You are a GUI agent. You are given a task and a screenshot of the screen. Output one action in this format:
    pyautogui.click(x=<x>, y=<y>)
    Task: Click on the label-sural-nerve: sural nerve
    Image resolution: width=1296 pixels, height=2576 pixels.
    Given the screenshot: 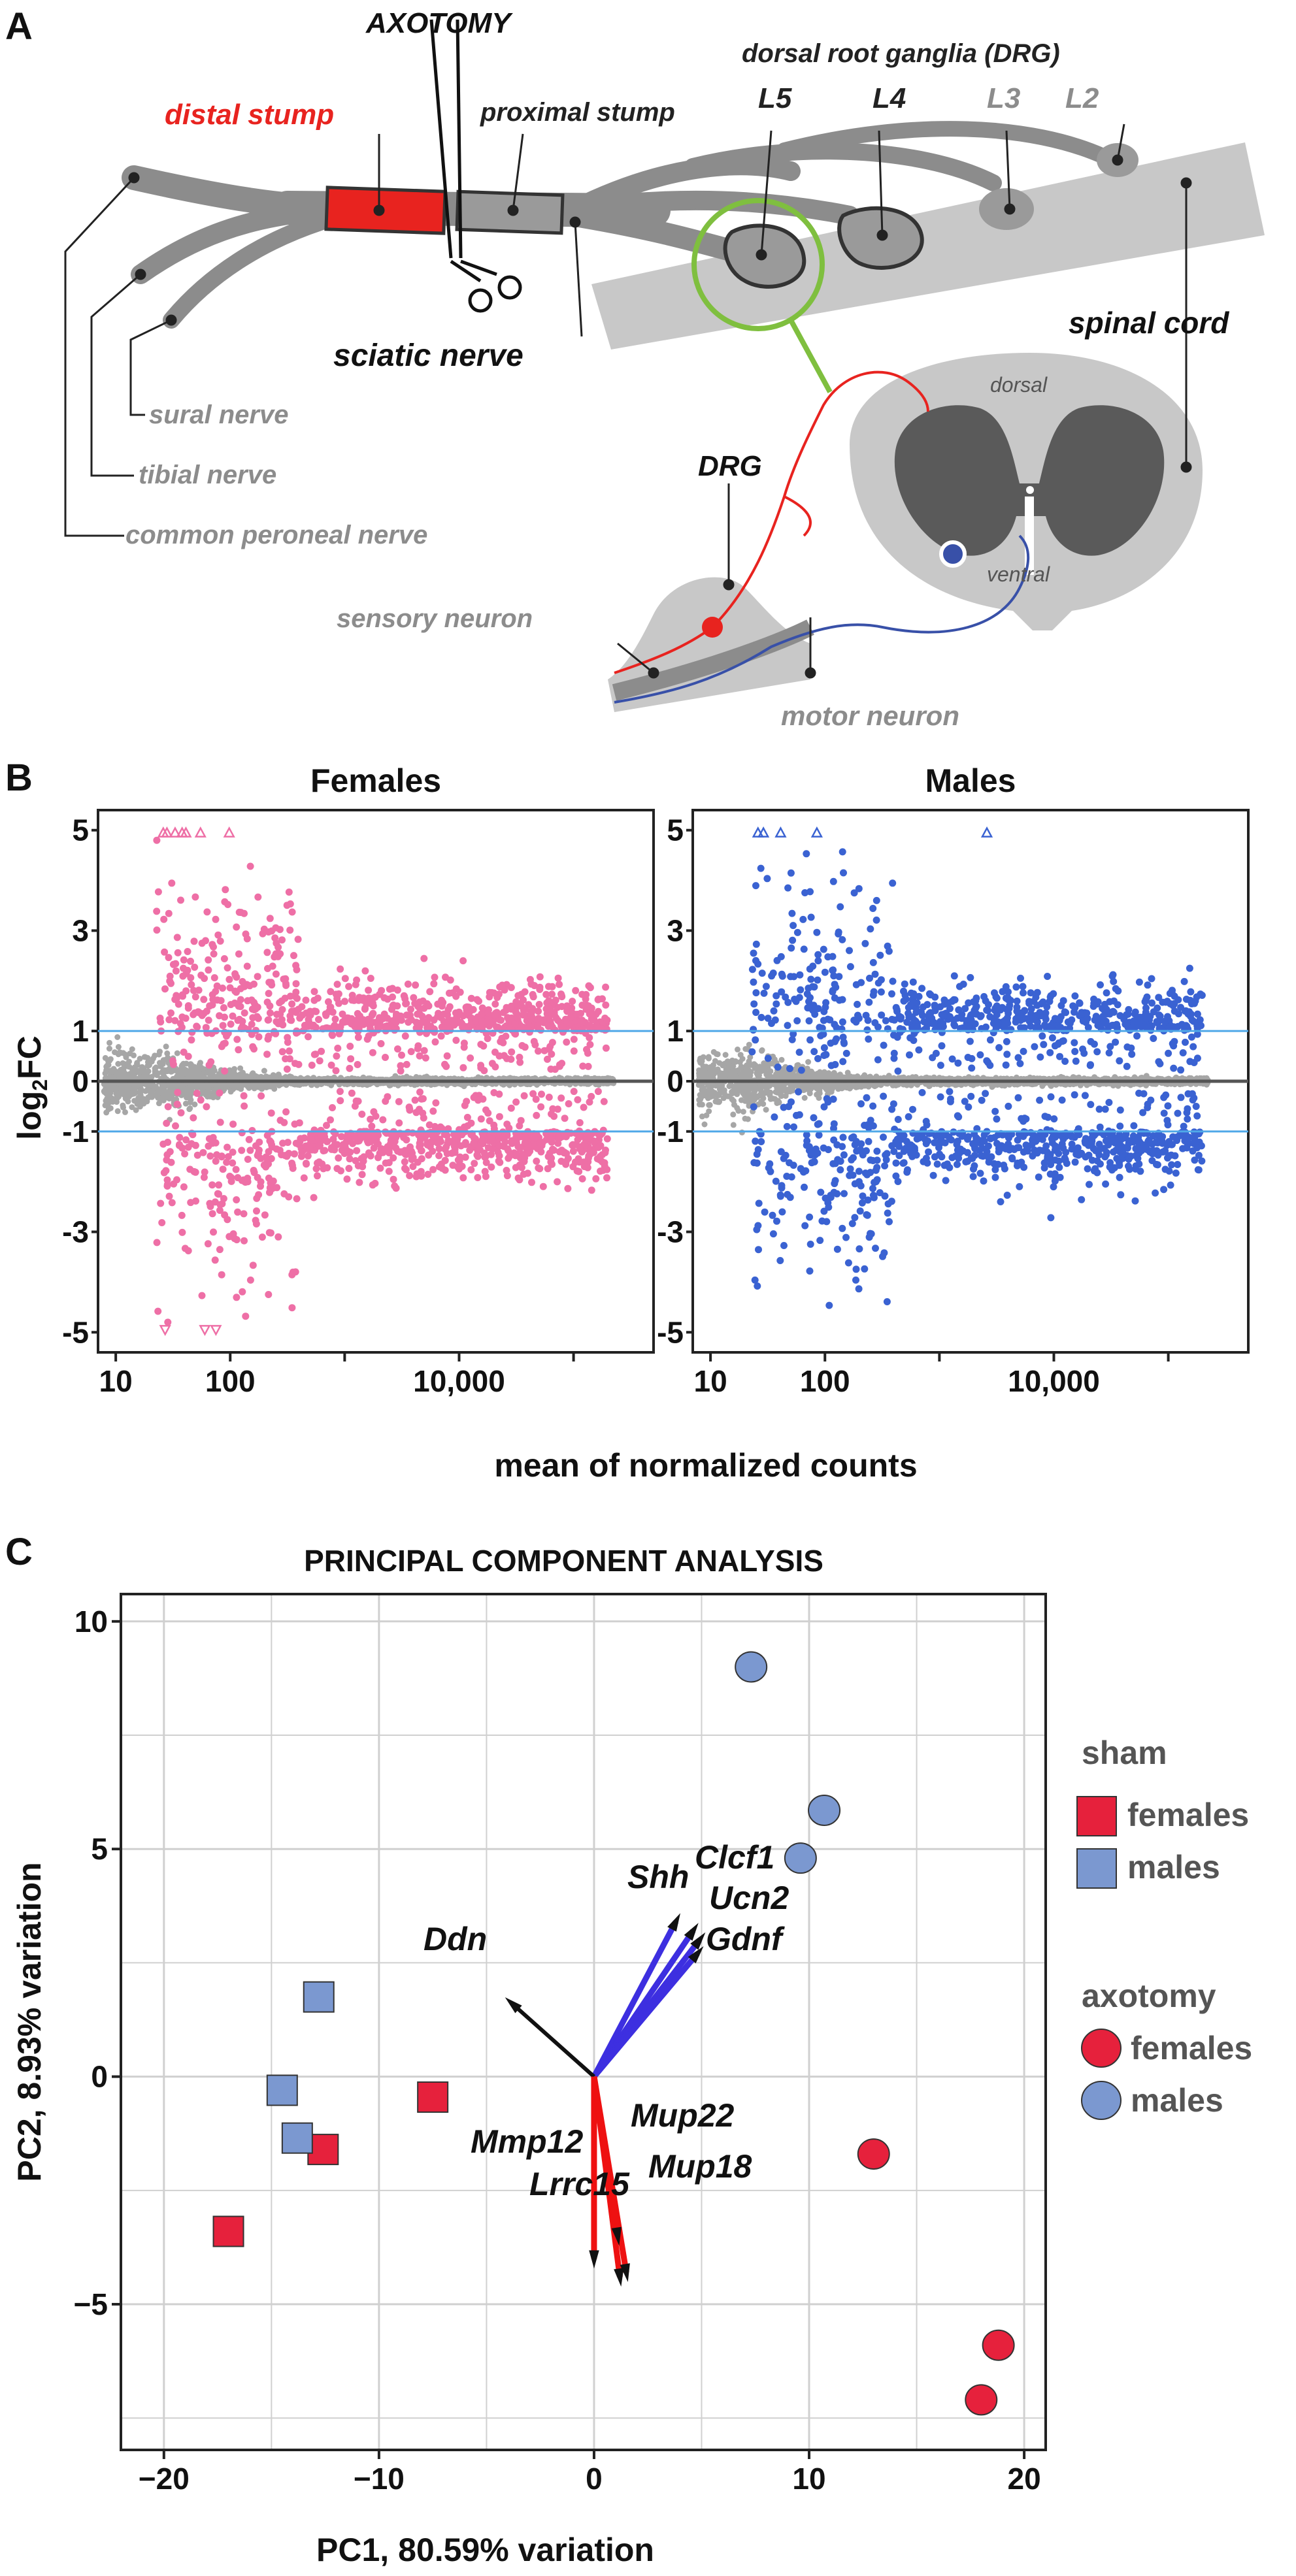 What is the action you would take?
    pyautogui.click(x=218, y=414)
    